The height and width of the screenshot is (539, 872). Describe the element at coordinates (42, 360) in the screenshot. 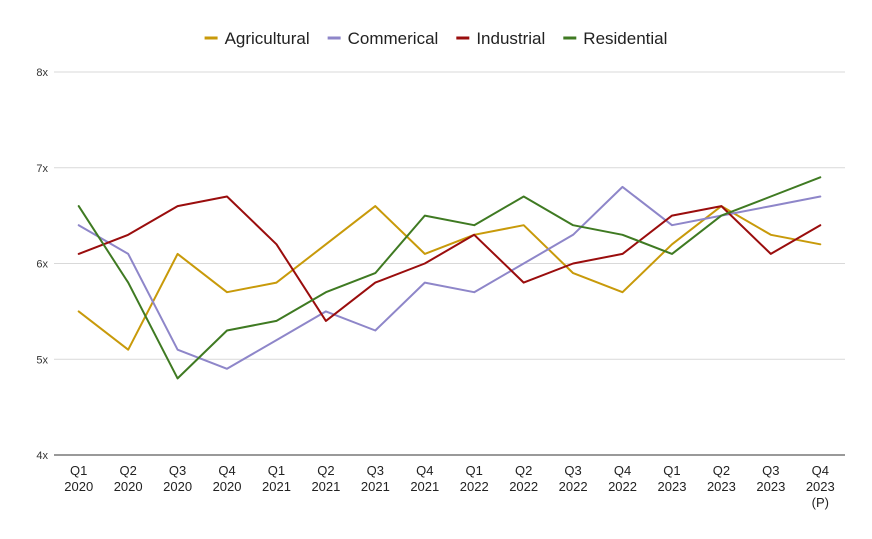

I see `y-tick-label: 5x` at that location.